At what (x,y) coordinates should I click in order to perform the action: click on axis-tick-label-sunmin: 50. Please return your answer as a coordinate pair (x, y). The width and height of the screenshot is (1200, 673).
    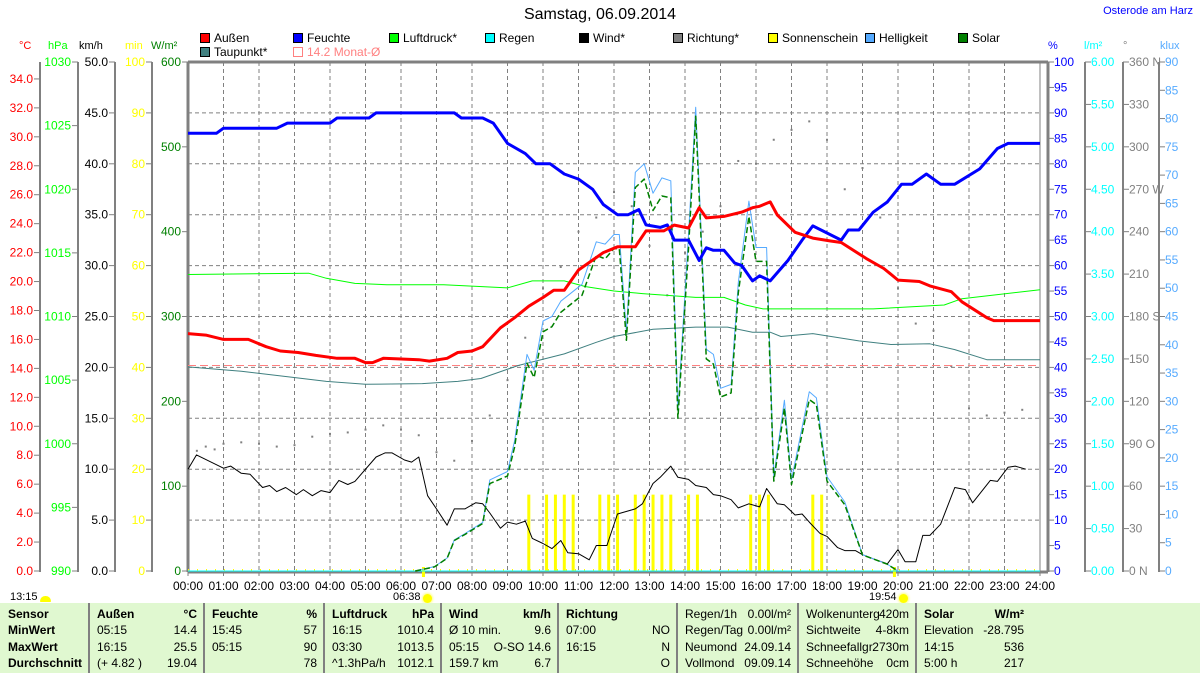
    Looking at the image, I should click on (139, 317).